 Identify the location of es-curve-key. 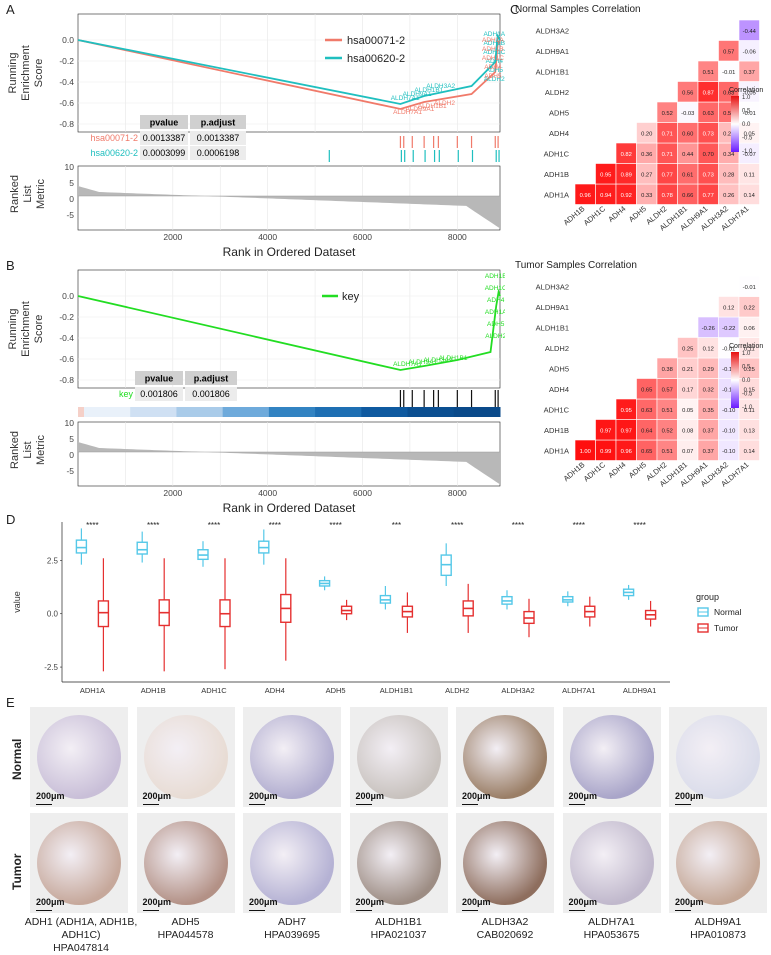
(289, 329).